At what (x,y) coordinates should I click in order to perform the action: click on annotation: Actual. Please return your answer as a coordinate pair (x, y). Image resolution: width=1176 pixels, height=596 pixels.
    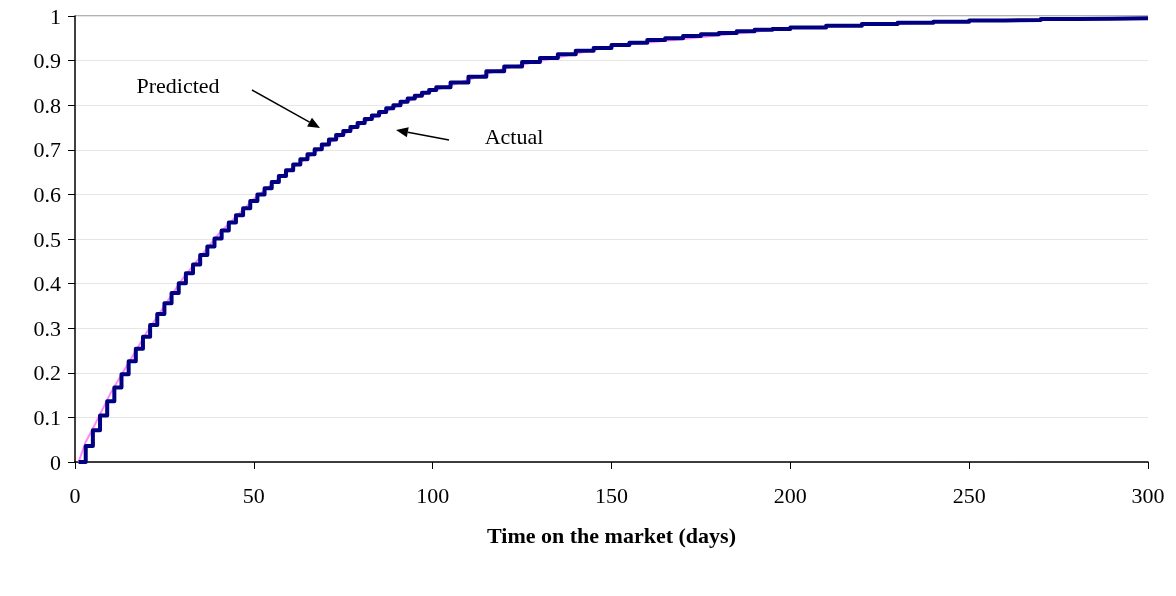
    Looking at the image, I should click on (514, 136).